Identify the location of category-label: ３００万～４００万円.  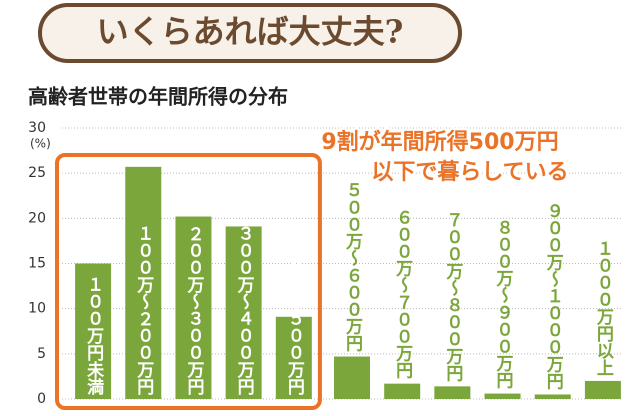
(245, 310).